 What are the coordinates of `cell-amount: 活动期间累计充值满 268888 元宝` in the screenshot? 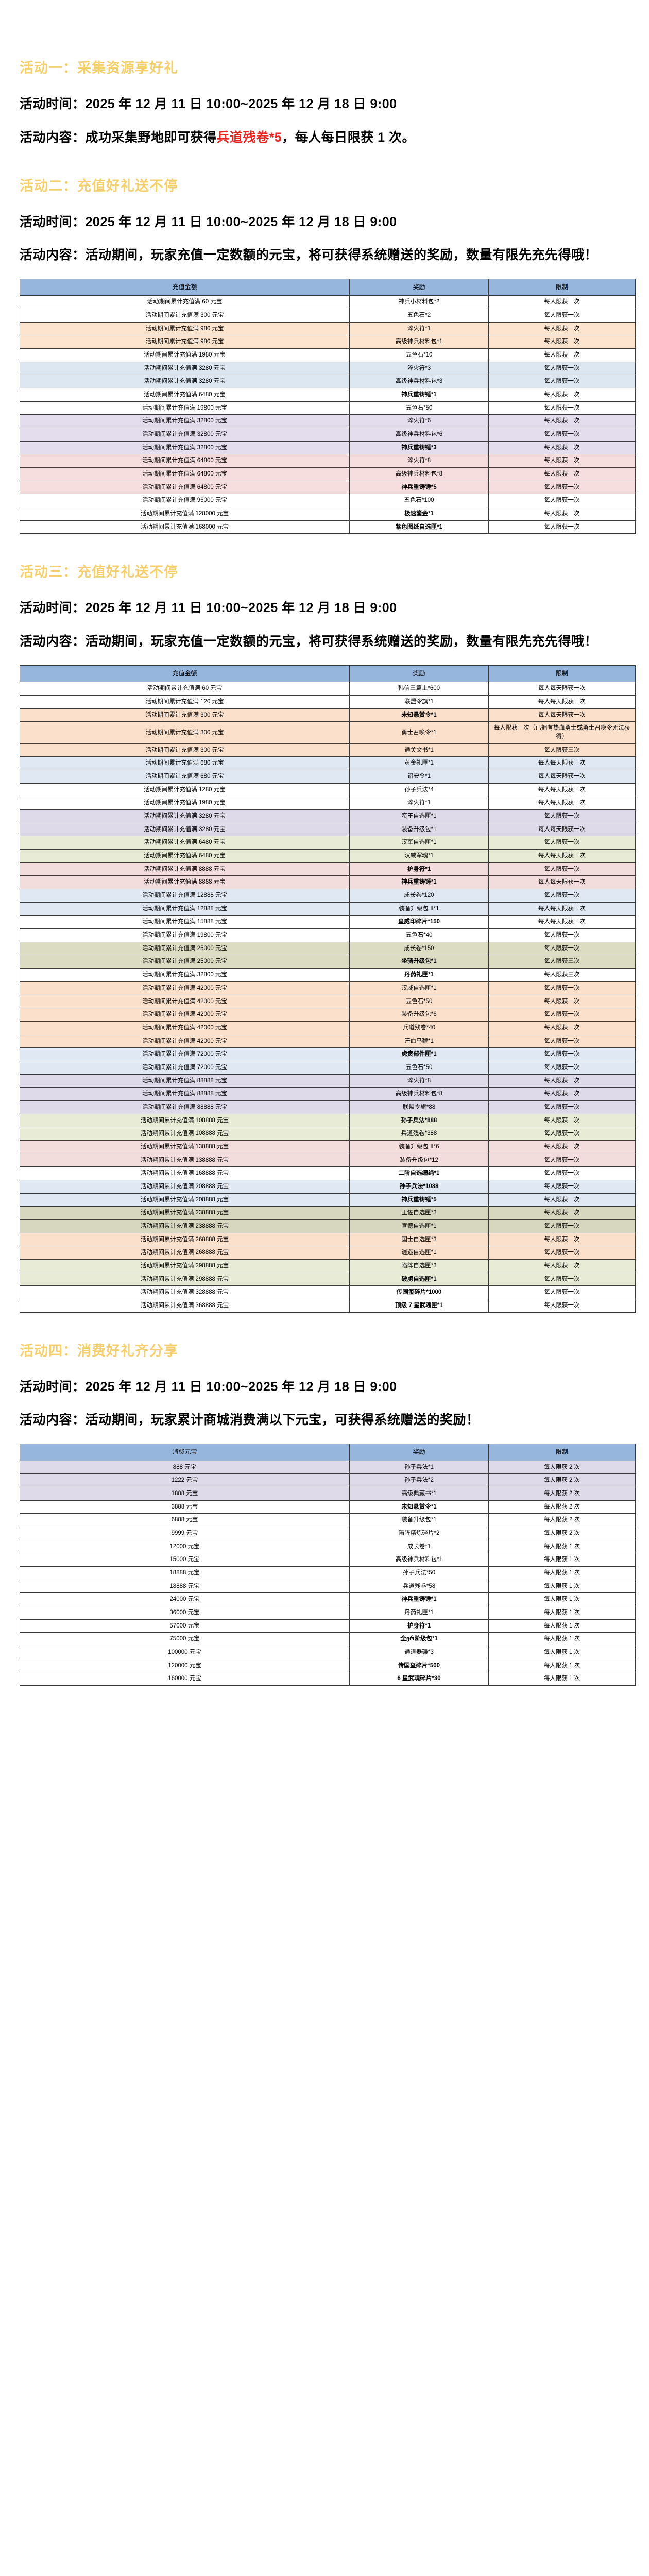 It's located at (185, 1253).